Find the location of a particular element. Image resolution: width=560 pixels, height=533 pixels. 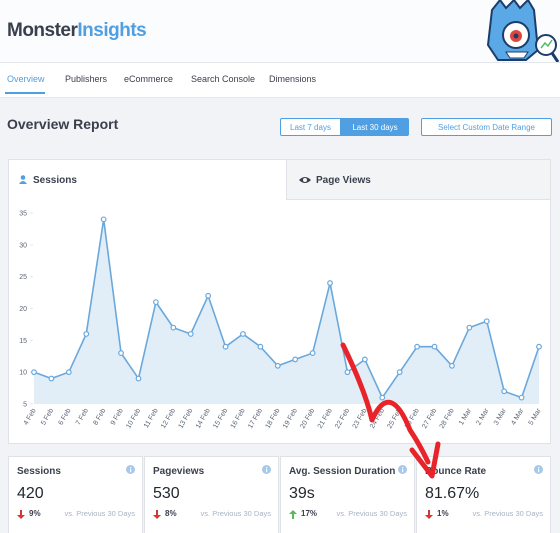

stat-card: Sessions 420 9% vs. Previous 30 Days is located at coordinates (75, 494).